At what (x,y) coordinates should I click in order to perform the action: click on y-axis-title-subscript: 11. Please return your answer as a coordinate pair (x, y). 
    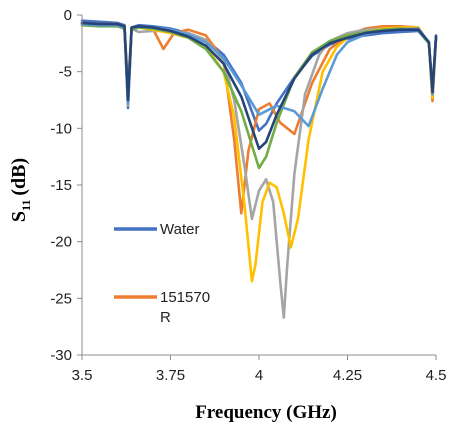
    Looking at the image, I should click on (26, 205).